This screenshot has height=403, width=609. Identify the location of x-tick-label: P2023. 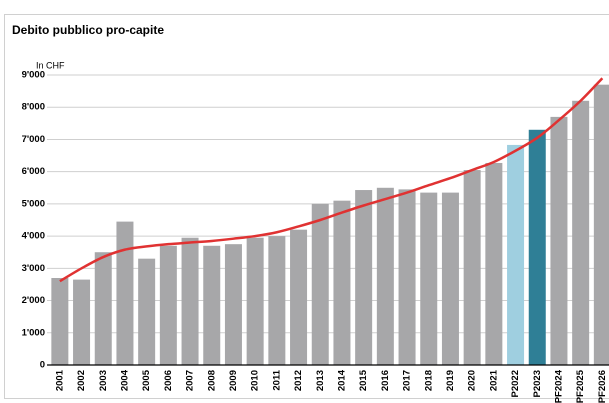
(537, 383).